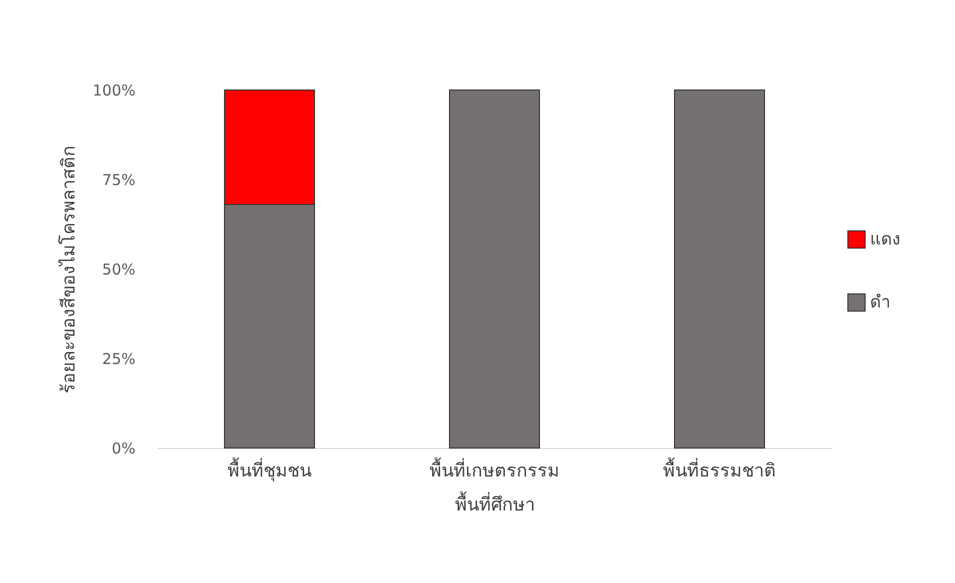 This screenshot has height=583, width=955. What do you see at coordinates (885, 240) in the screenshot?
I see `legend-label: แดง` at bounding box center [885, 240].